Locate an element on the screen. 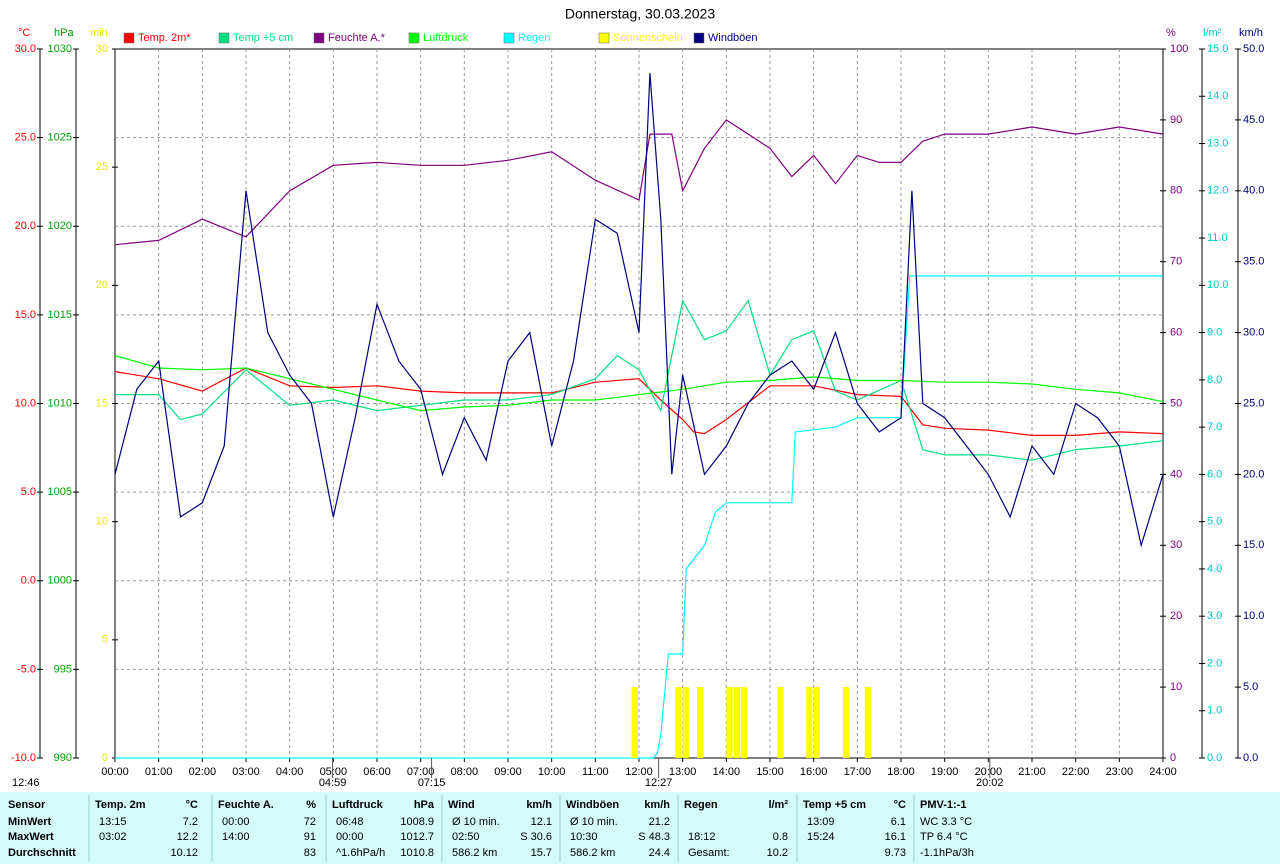  column-unit: °C is located at coordinates (192, 805).